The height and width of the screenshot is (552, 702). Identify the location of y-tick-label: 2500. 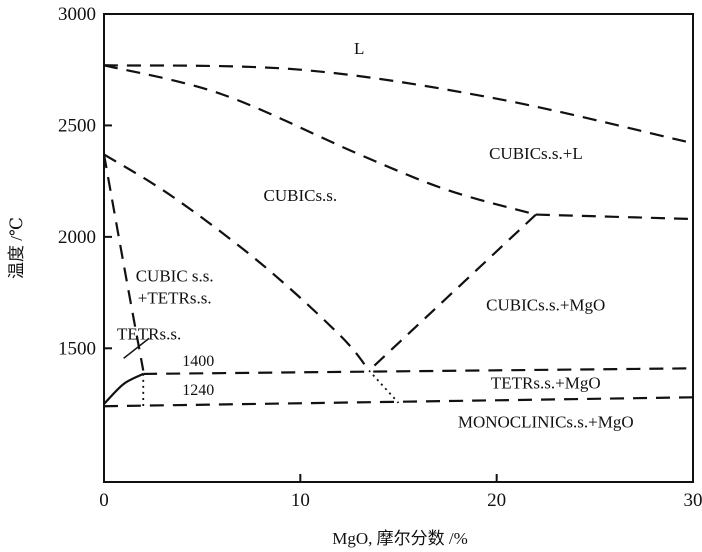
(77, 125).